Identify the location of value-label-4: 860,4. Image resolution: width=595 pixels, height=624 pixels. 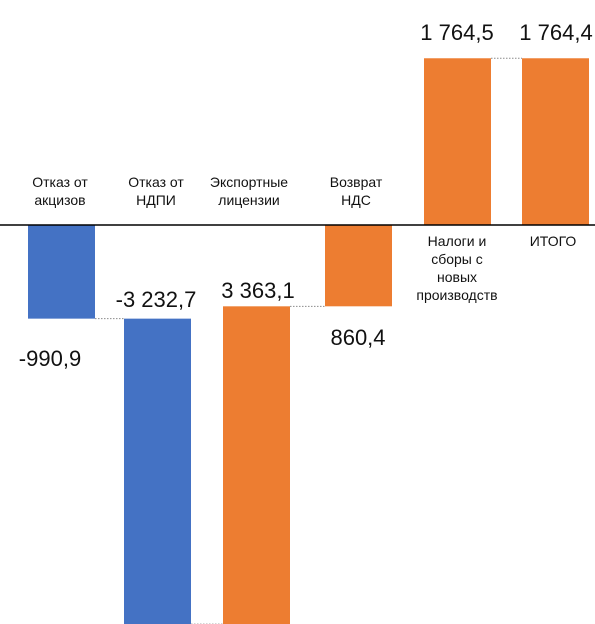
(357, 337).